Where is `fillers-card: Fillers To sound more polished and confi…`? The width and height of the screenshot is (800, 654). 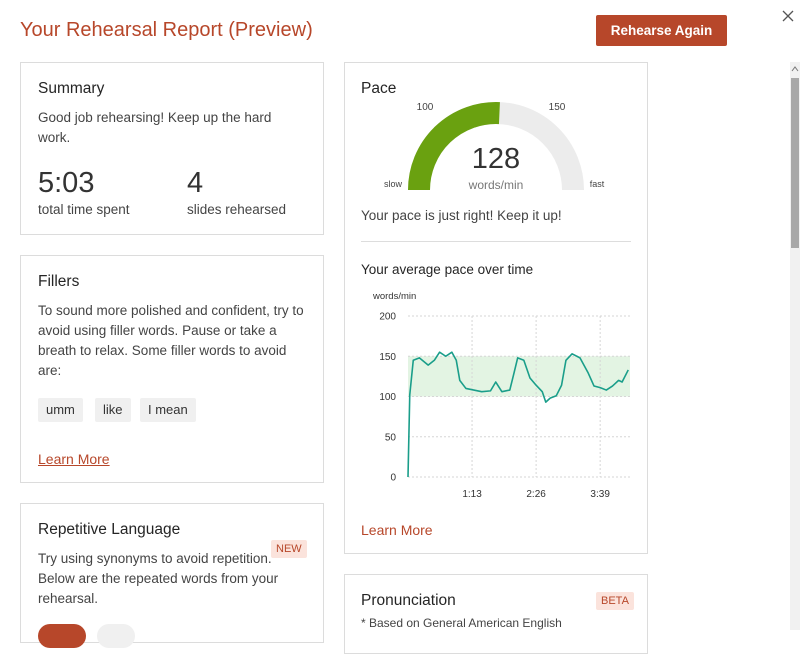
fillers-card: Fillers To sound more polished and confi… is located at coordinates (172, 369).